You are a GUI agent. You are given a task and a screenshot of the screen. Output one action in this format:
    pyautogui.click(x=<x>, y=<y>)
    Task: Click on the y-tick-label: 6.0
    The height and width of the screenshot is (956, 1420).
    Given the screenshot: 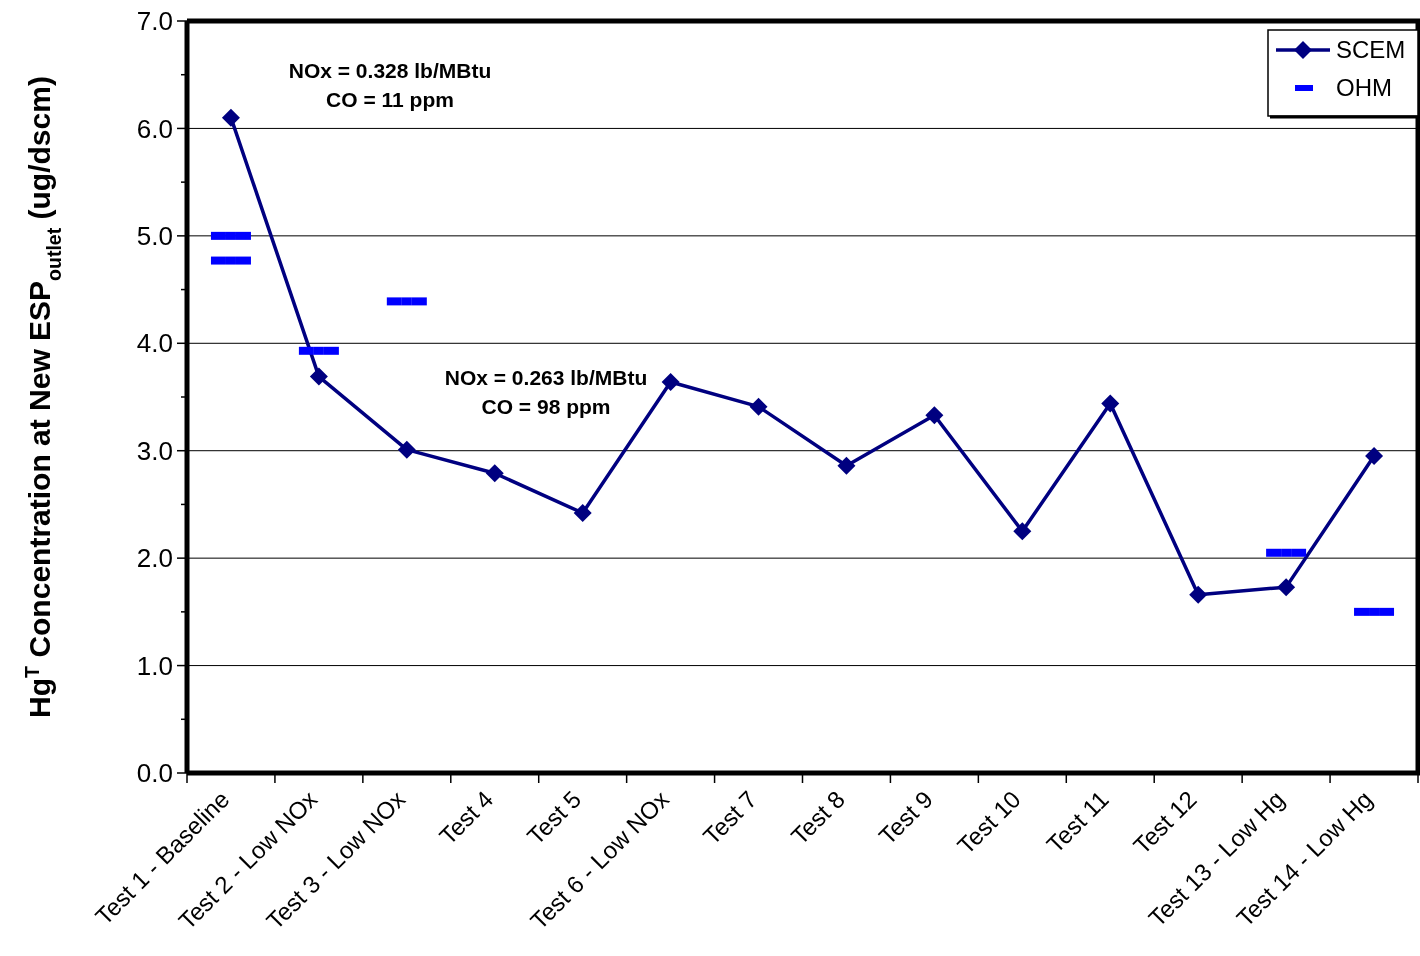 What is the action you would take?
    pyautogui.click(x=154, y=128)
    